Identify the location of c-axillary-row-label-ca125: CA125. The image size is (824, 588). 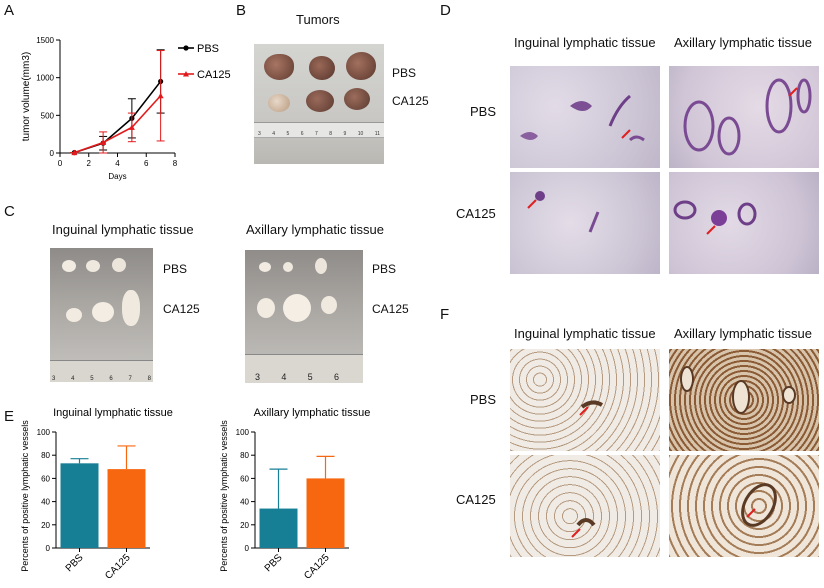
(390, 309).